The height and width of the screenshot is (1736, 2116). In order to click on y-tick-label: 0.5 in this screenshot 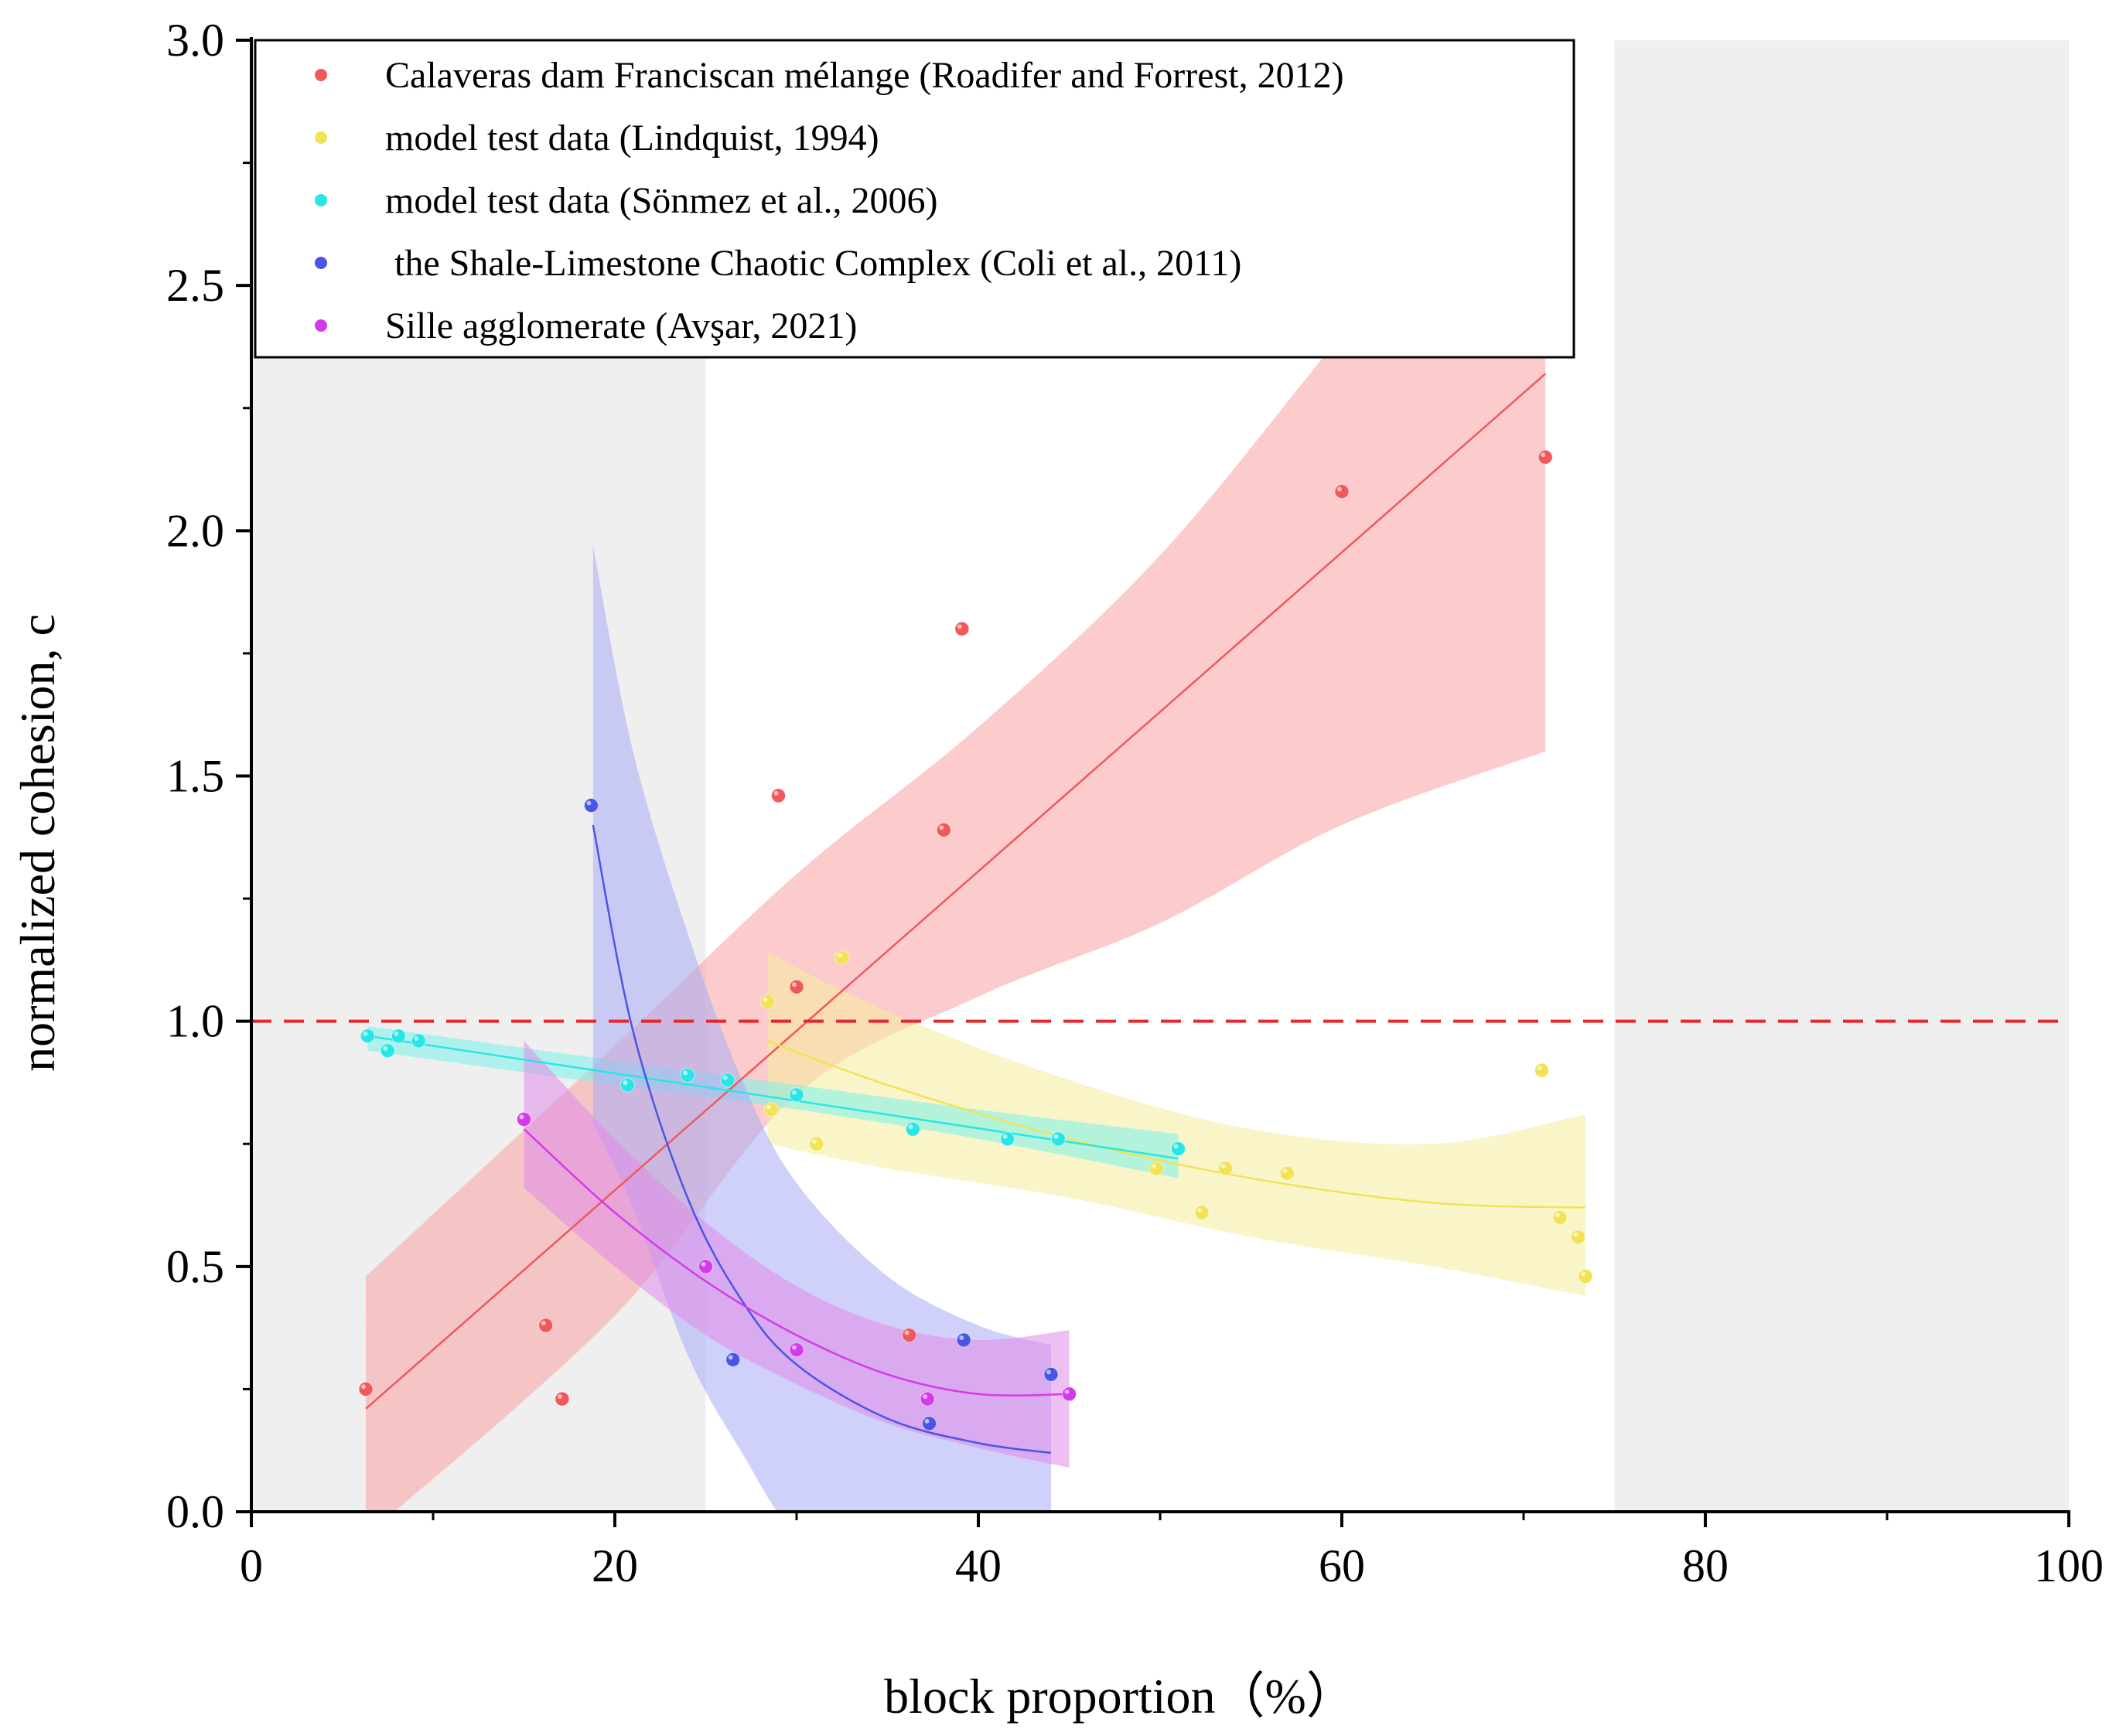, I will do `click(195, 1267)`.